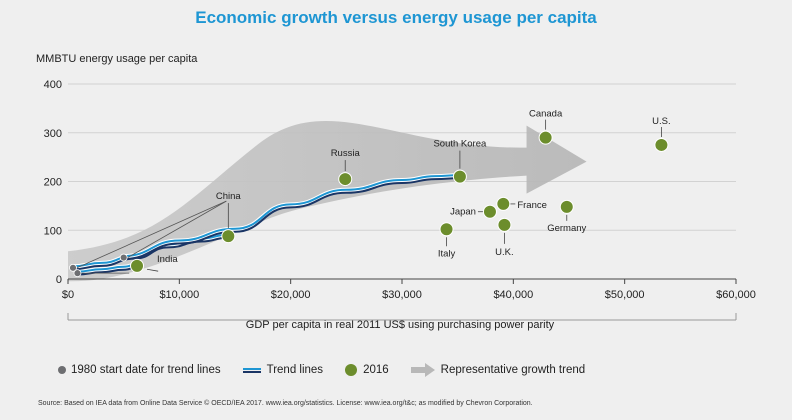 The image size is (792, 420). Describe the element at coordinates (376, 370) in the screenshot. I see `legend-points-label: 2016` at that location.